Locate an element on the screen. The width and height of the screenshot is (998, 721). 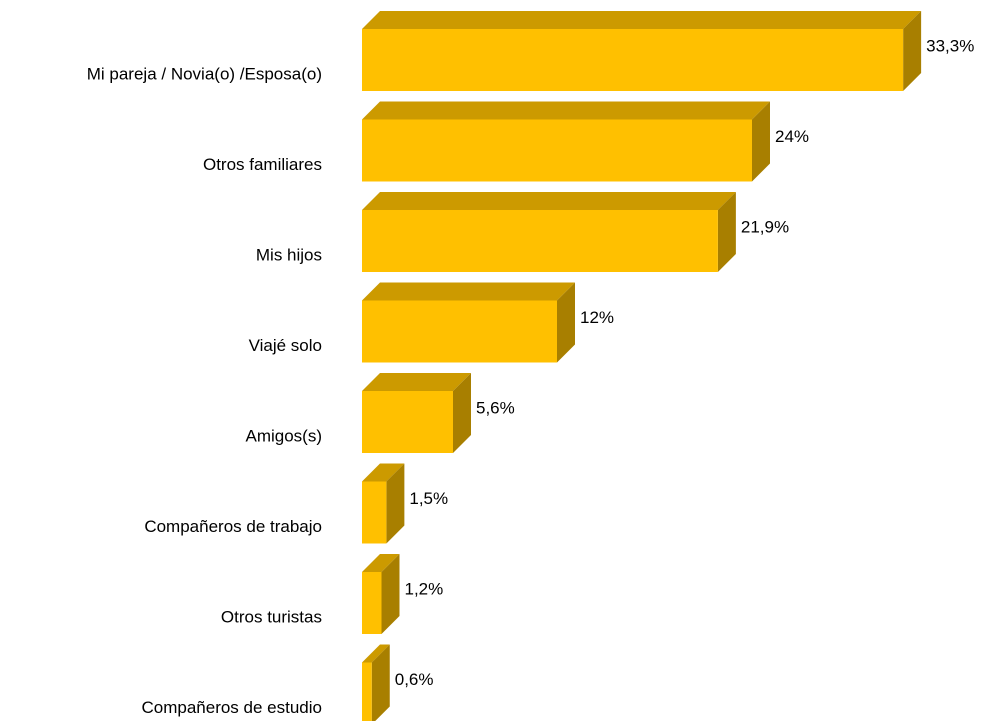
y-tick-label: Mi pareja / Novia(o) /Esposa(o) is located at coordinates (204, 73).